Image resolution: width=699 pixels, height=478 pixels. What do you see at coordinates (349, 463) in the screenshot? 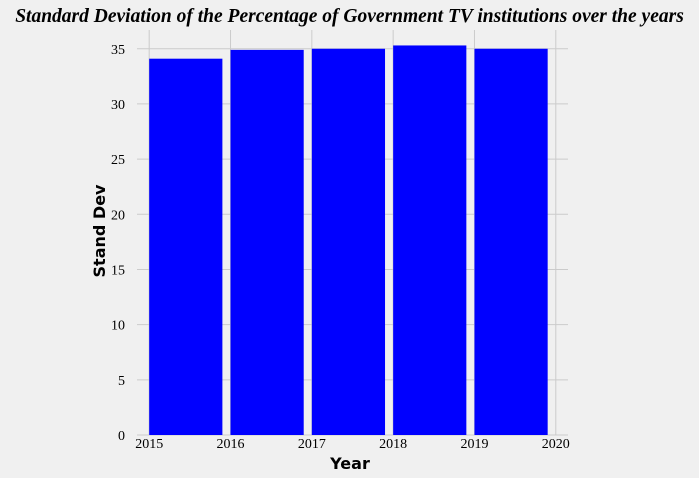
I see `x-axis-label: Year` at bounding box center [349, 463].